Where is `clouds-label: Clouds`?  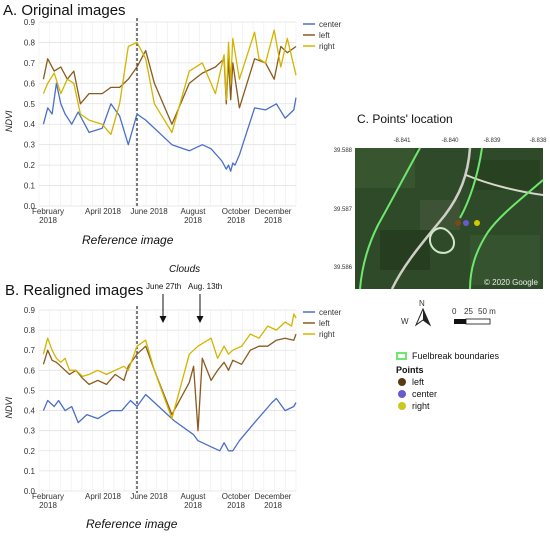 clouds-label: Clouds is located at coordinates (184, 269).